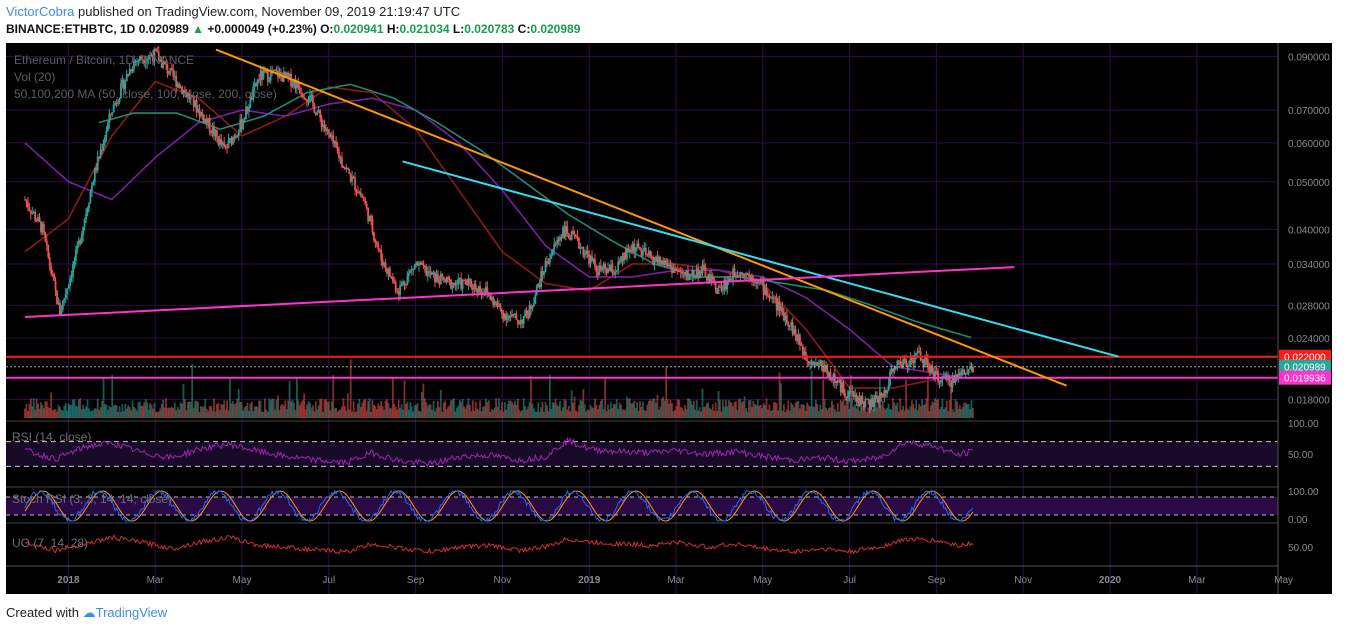  What do you see at coordinates (519, 292) in the screenshot?
I see `magenta-support-trendline` at bounding box center [519, 292].